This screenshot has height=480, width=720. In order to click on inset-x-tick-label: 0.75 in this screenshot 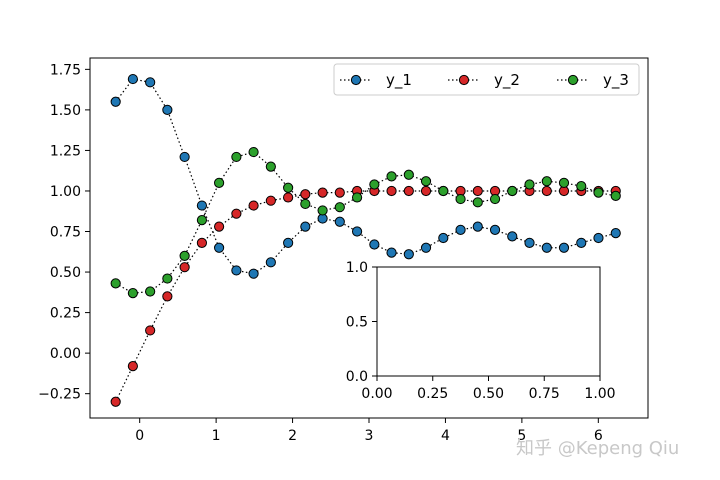, I will do `click(544, 394)`.